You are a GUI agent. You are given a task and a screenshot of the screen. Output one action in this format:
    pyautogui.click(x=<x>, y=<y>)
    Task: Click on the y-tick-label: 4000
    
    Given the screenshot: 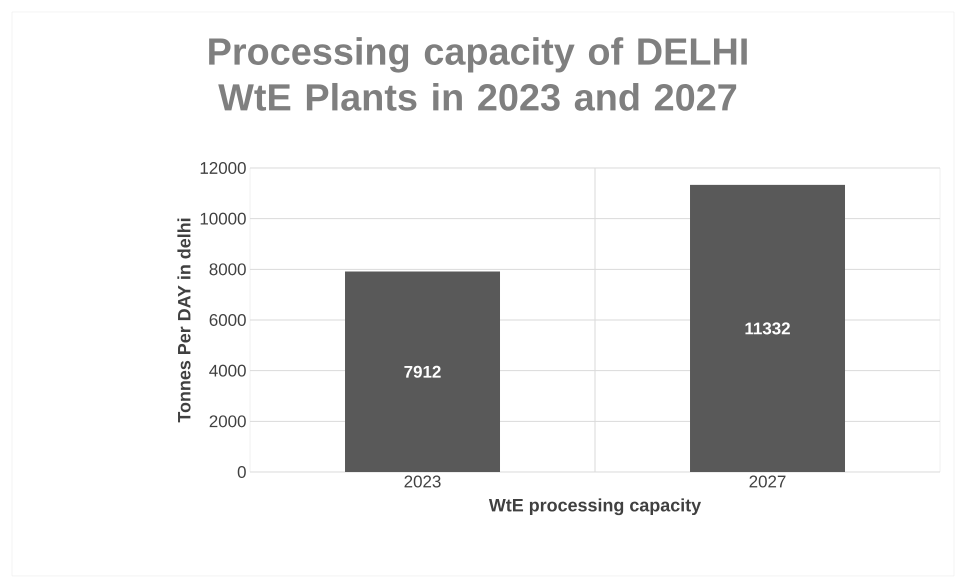 What is the action you would take?
    pyautogui.click(x=227, y=370)
    